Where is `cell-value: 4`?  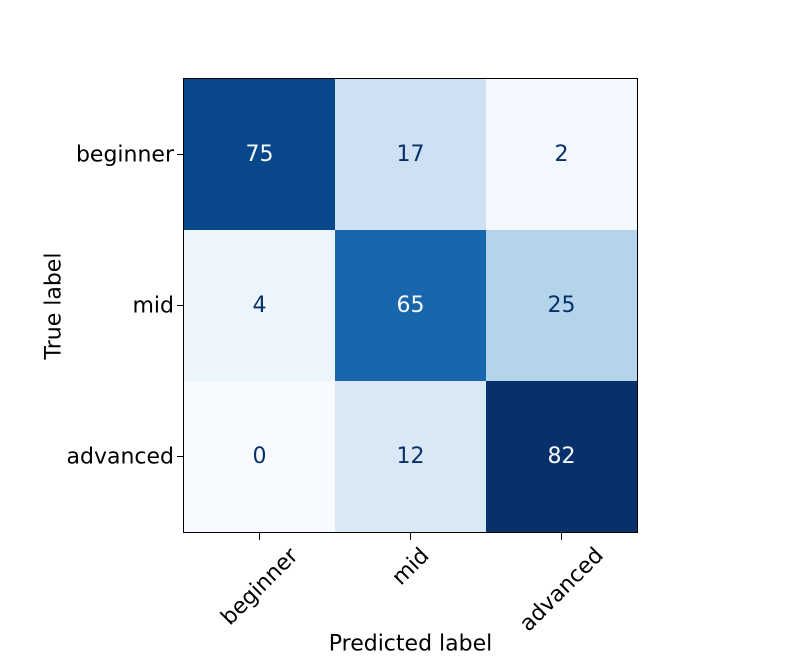 cell-value: 4 is located at coordinates (259, 305).